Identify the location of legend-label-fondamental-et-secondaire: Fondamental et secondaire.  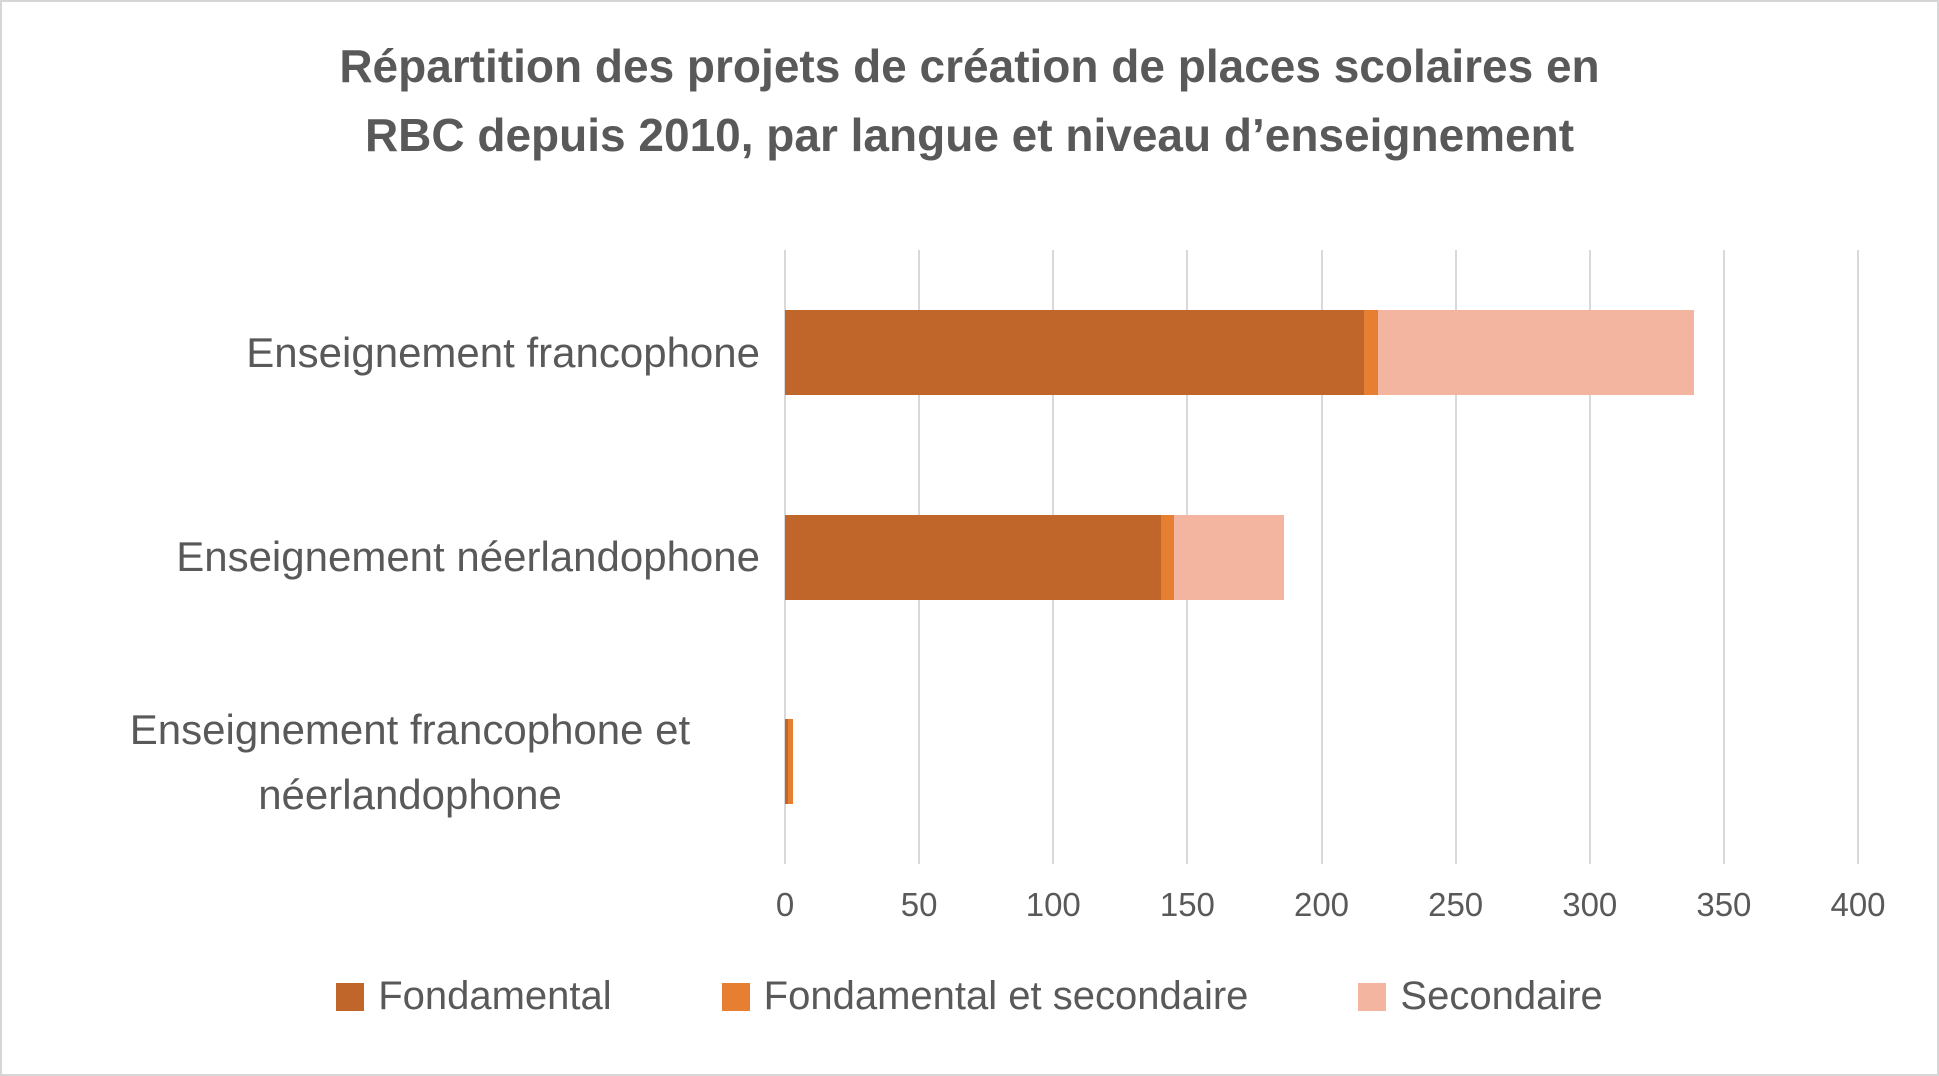
(1006, 996).